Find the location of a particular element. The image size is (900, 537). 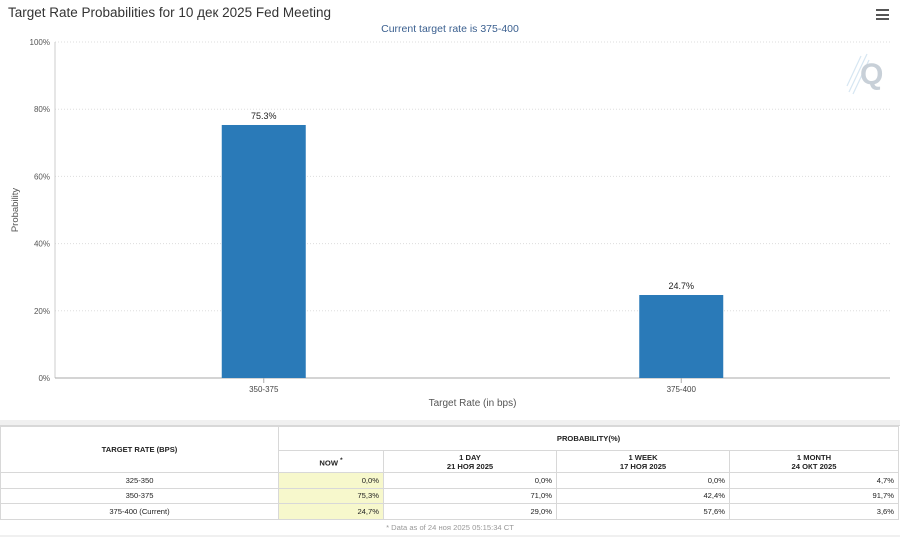

y-tick-label: 100% is located at coordinates (40, 42).